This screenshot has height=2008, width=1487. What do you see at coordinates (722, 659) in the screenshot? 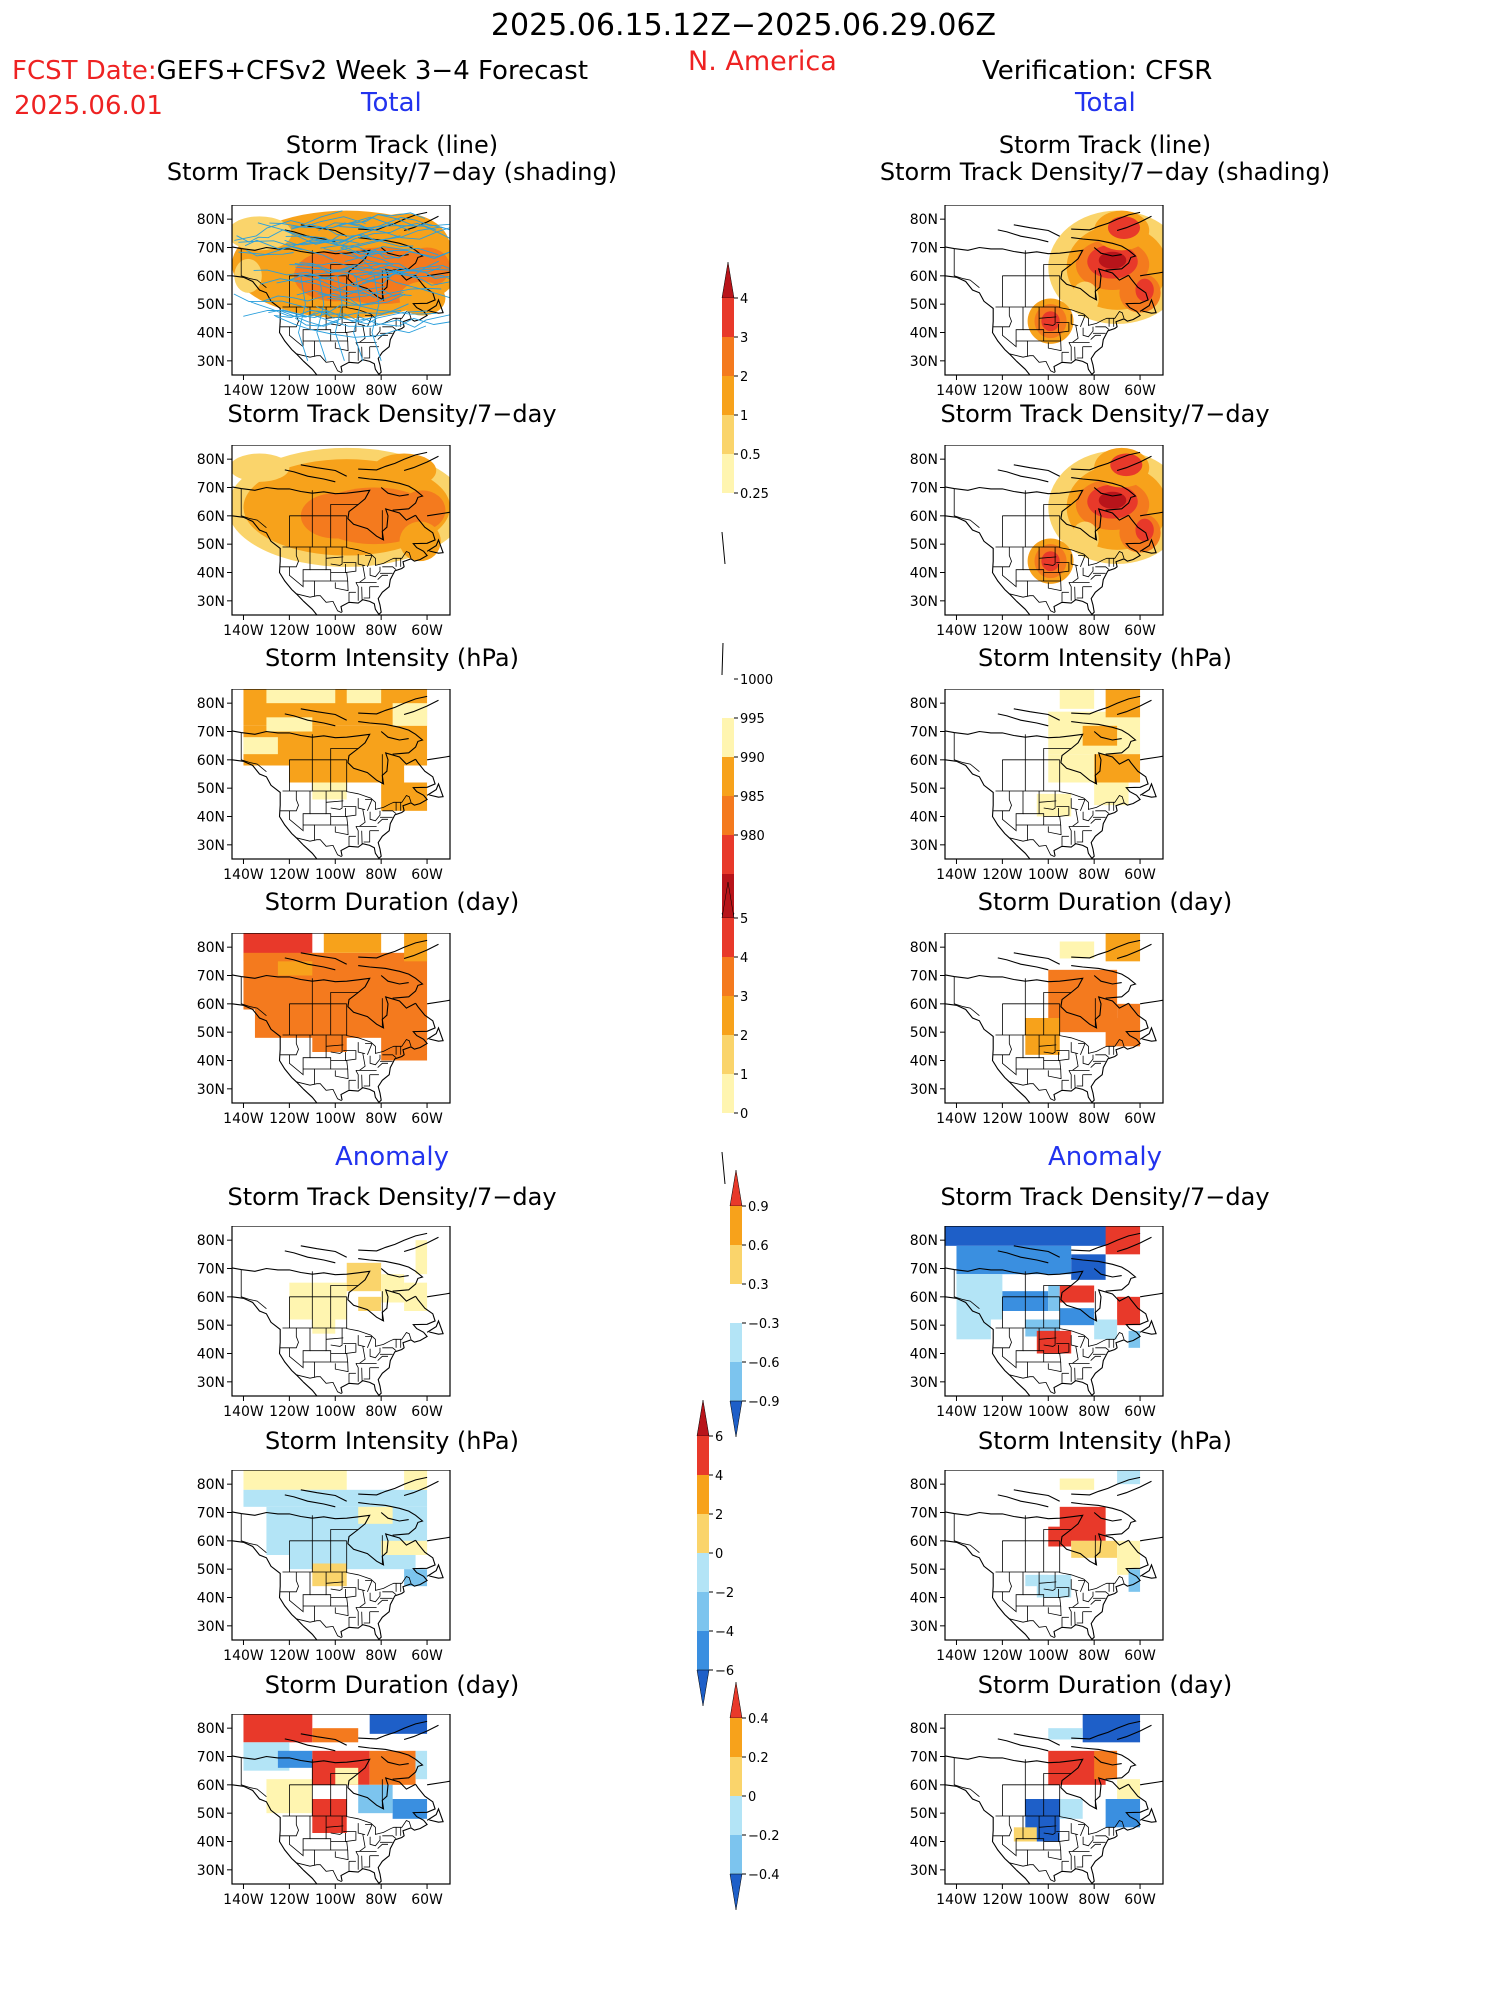
I see `colorbar-top-tail` at bounding box center [722, 659].